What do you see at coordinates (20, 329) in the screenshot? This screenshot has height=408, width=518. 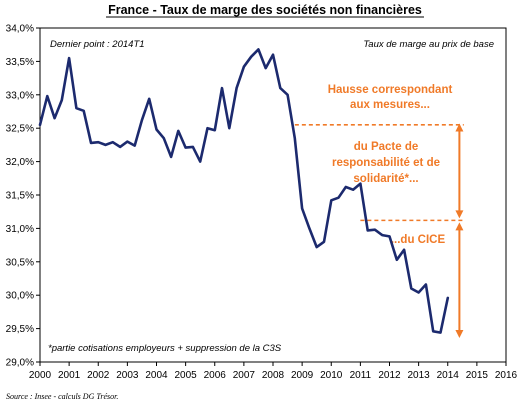 I see `y-tick-label: 29,5%` at bounding box center [20, 329].